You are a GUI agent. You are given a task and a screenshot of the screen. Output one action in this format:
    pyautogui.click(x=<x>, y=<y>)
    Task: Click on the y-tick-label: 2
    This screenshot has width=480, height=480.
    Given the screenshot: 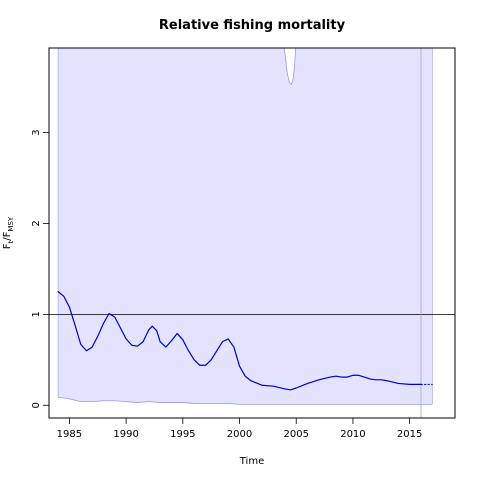 What is the action you would take?
    pyautogui.click(x=36, y=223)
    